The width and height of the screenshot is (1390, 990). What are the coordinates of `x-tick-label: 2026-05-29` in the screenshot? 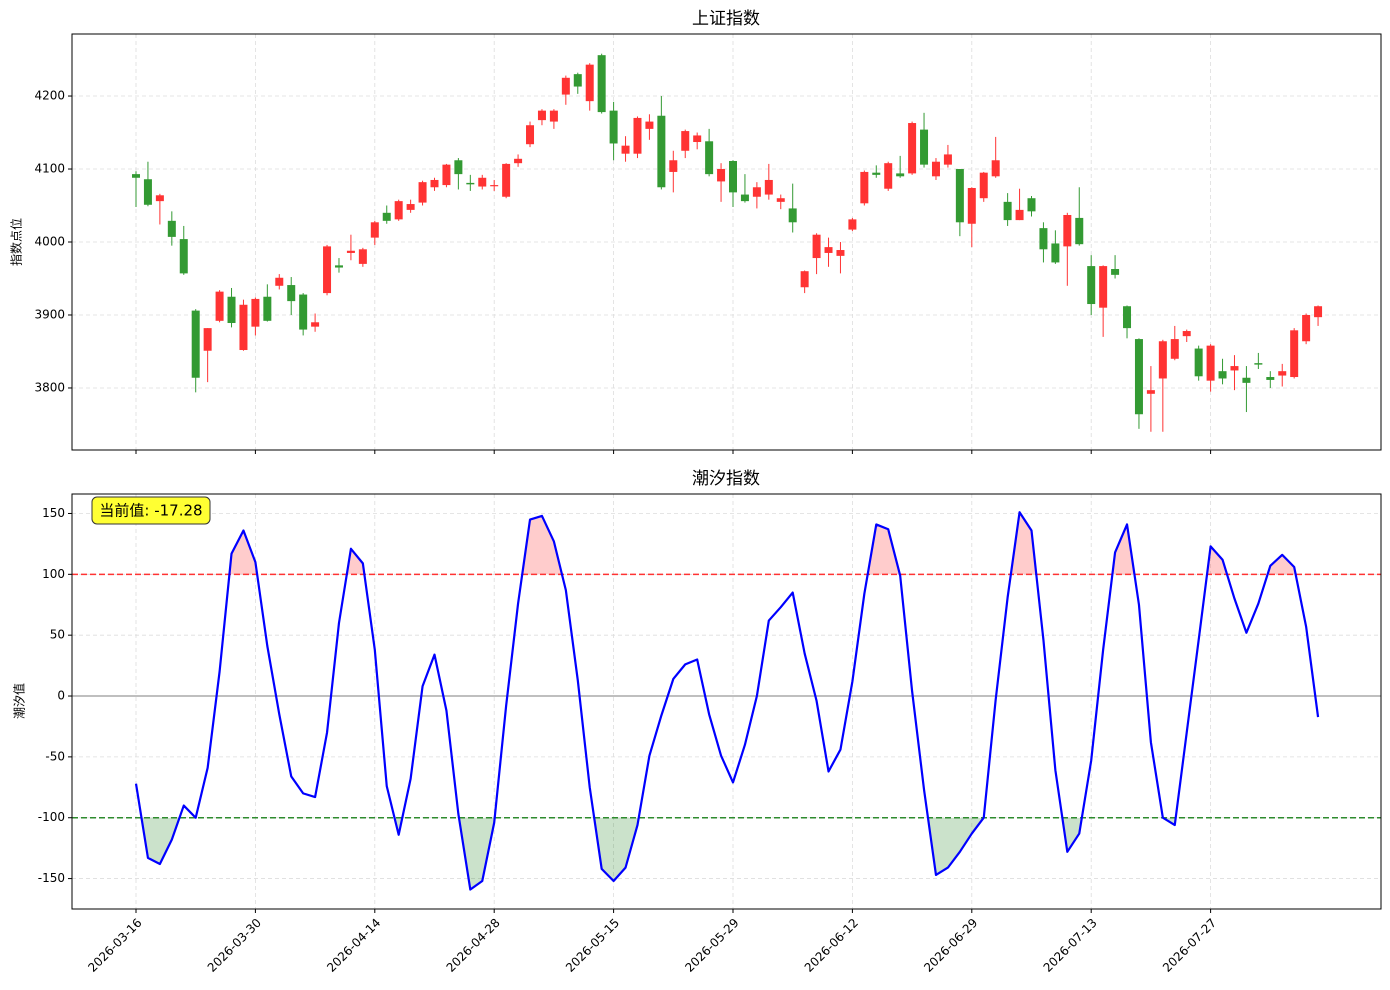 It's located at (711, 945).